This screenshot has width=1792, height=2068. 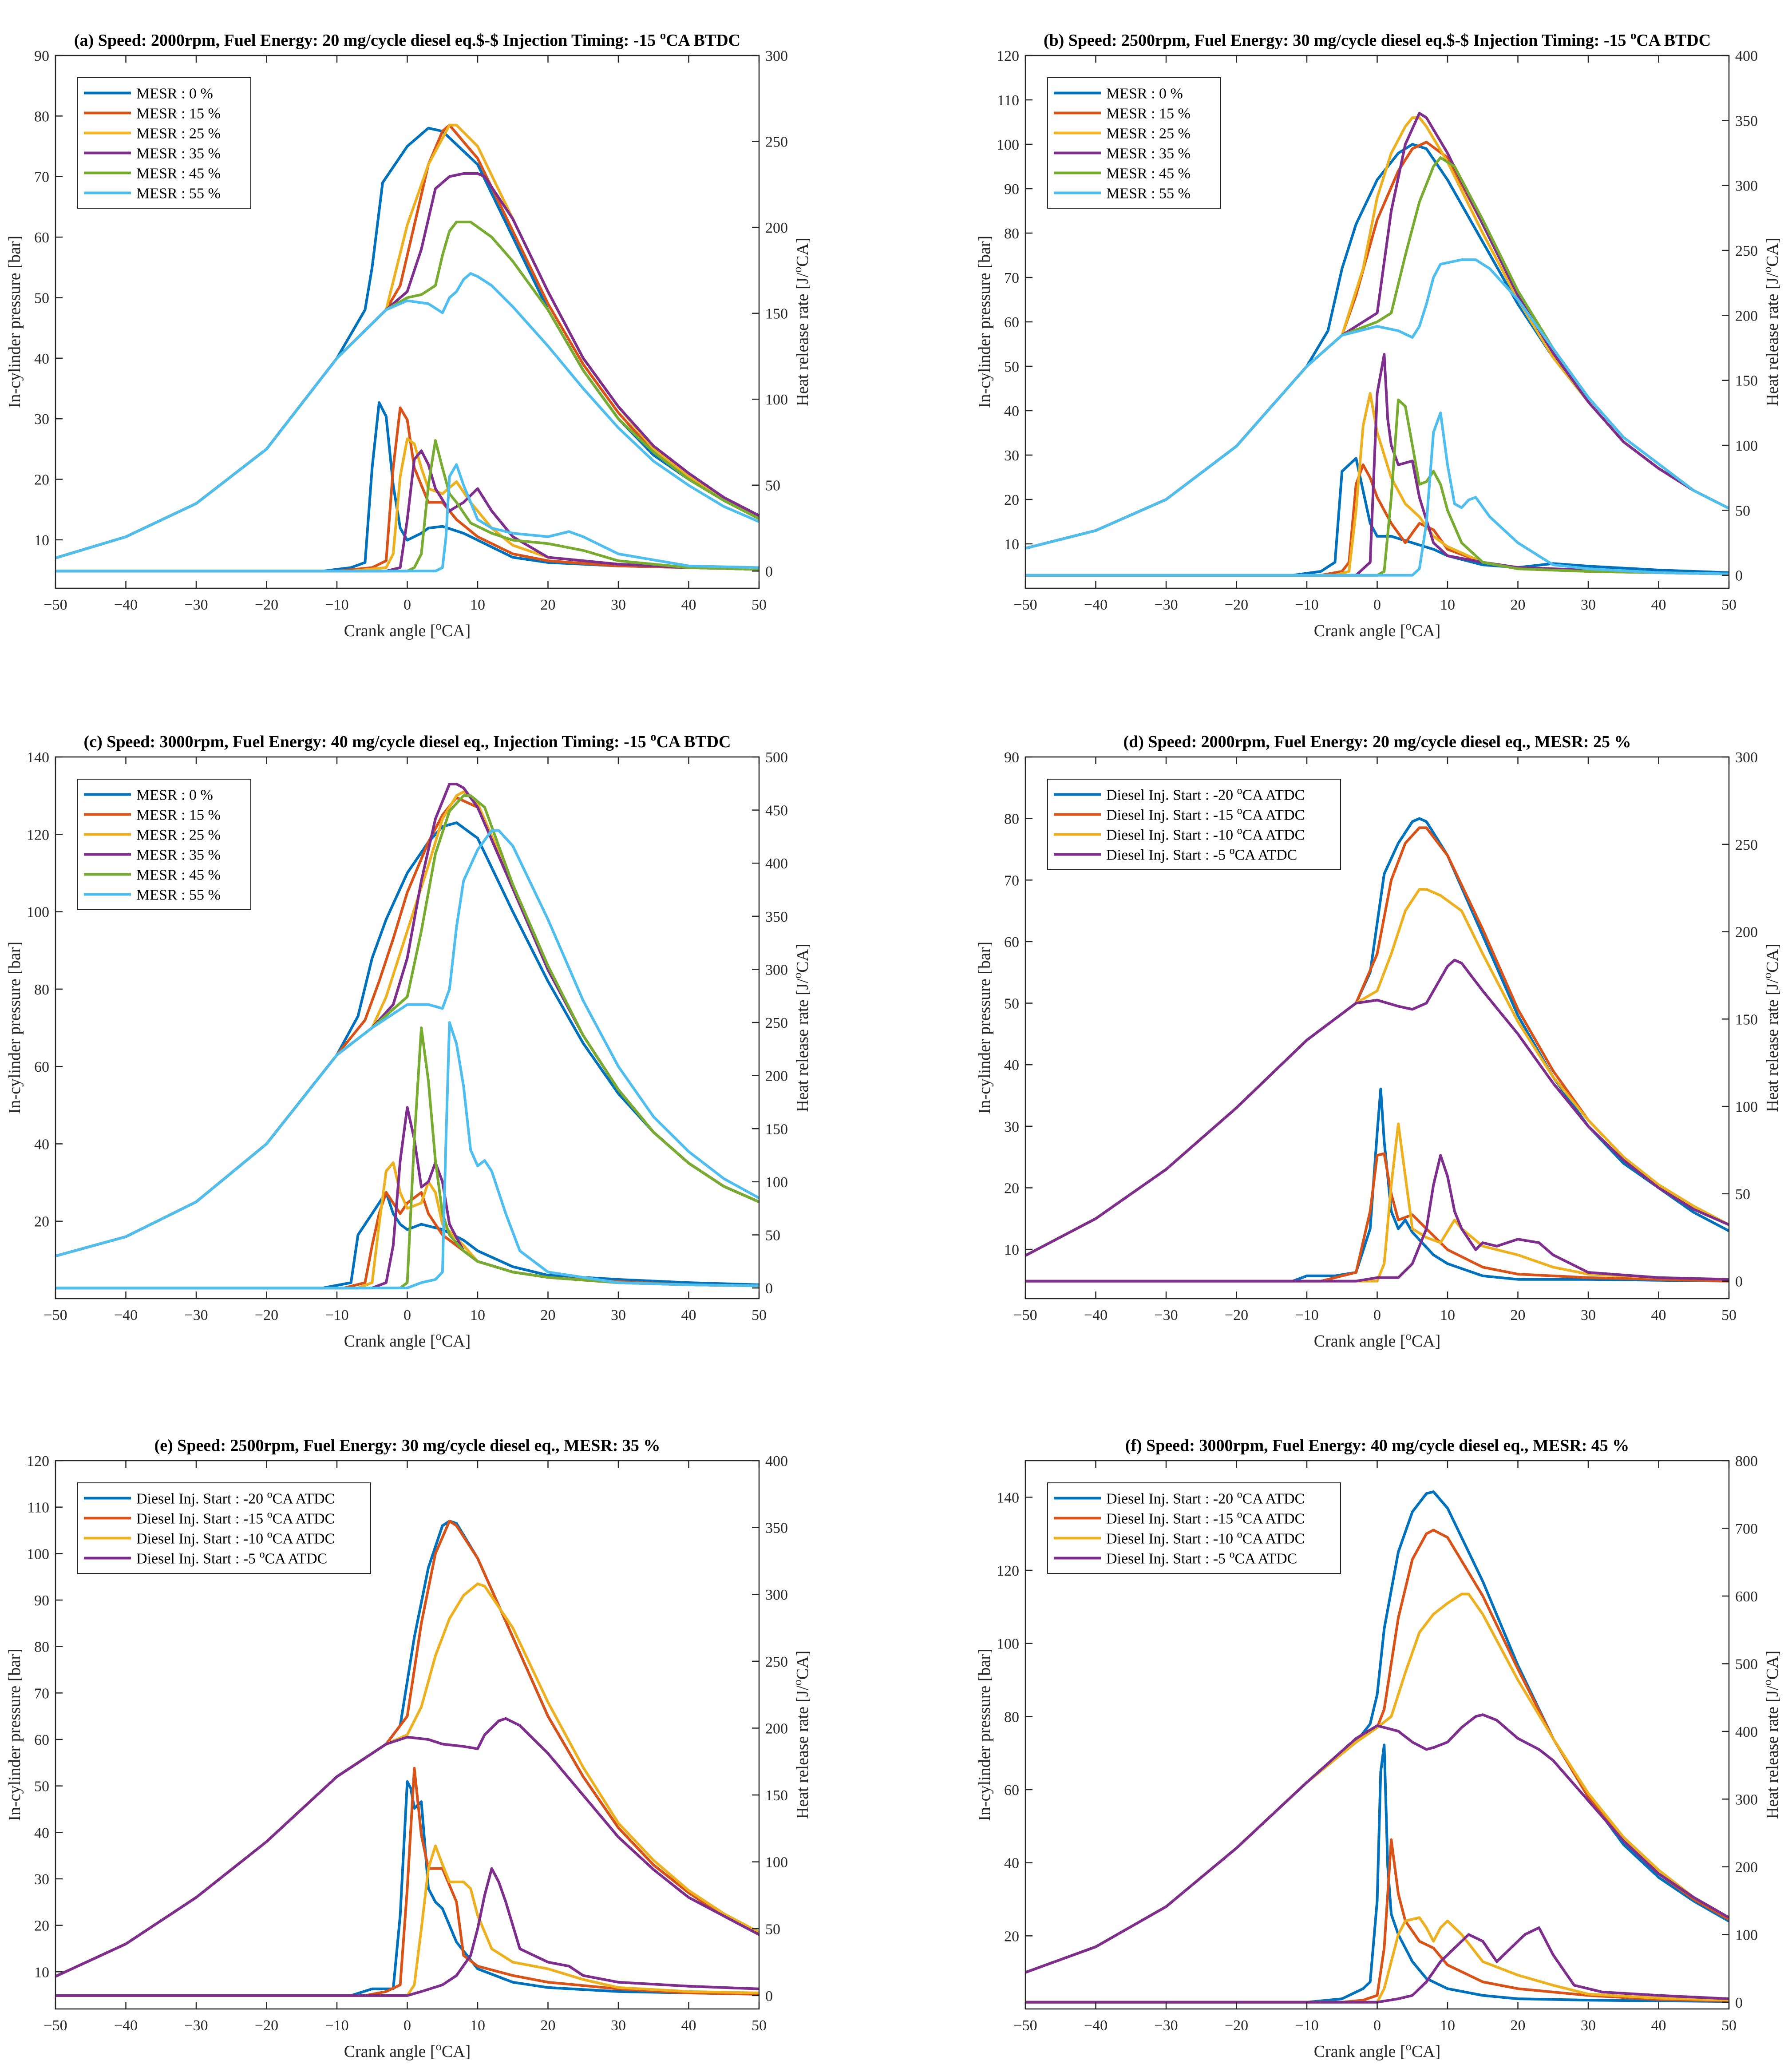 What do you see at coordinates (1011, 189) in the screenshot?
I see `y-tick-label: 90` at bounding box center [1011, 189].